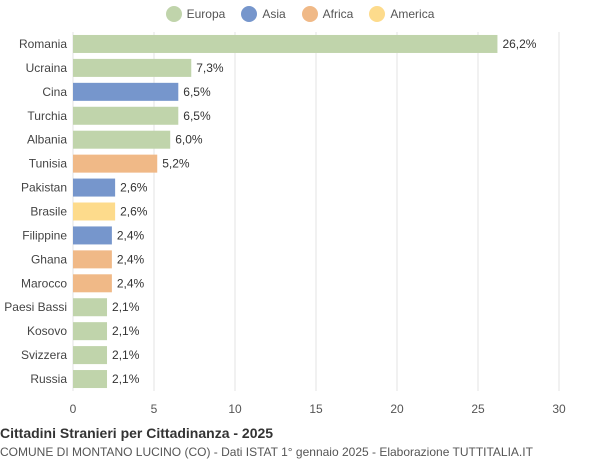  Describe the element at coordinates (47, 140) in the screenshot. I see `category-label: Albania` at that location.